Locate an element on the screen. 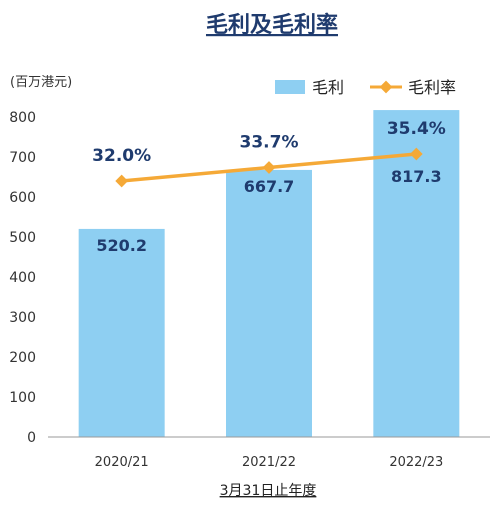 The height and width of the screenshot is (505, 500). x-axis-title: 3月31日止年度 is located at coordinates (268, 491).